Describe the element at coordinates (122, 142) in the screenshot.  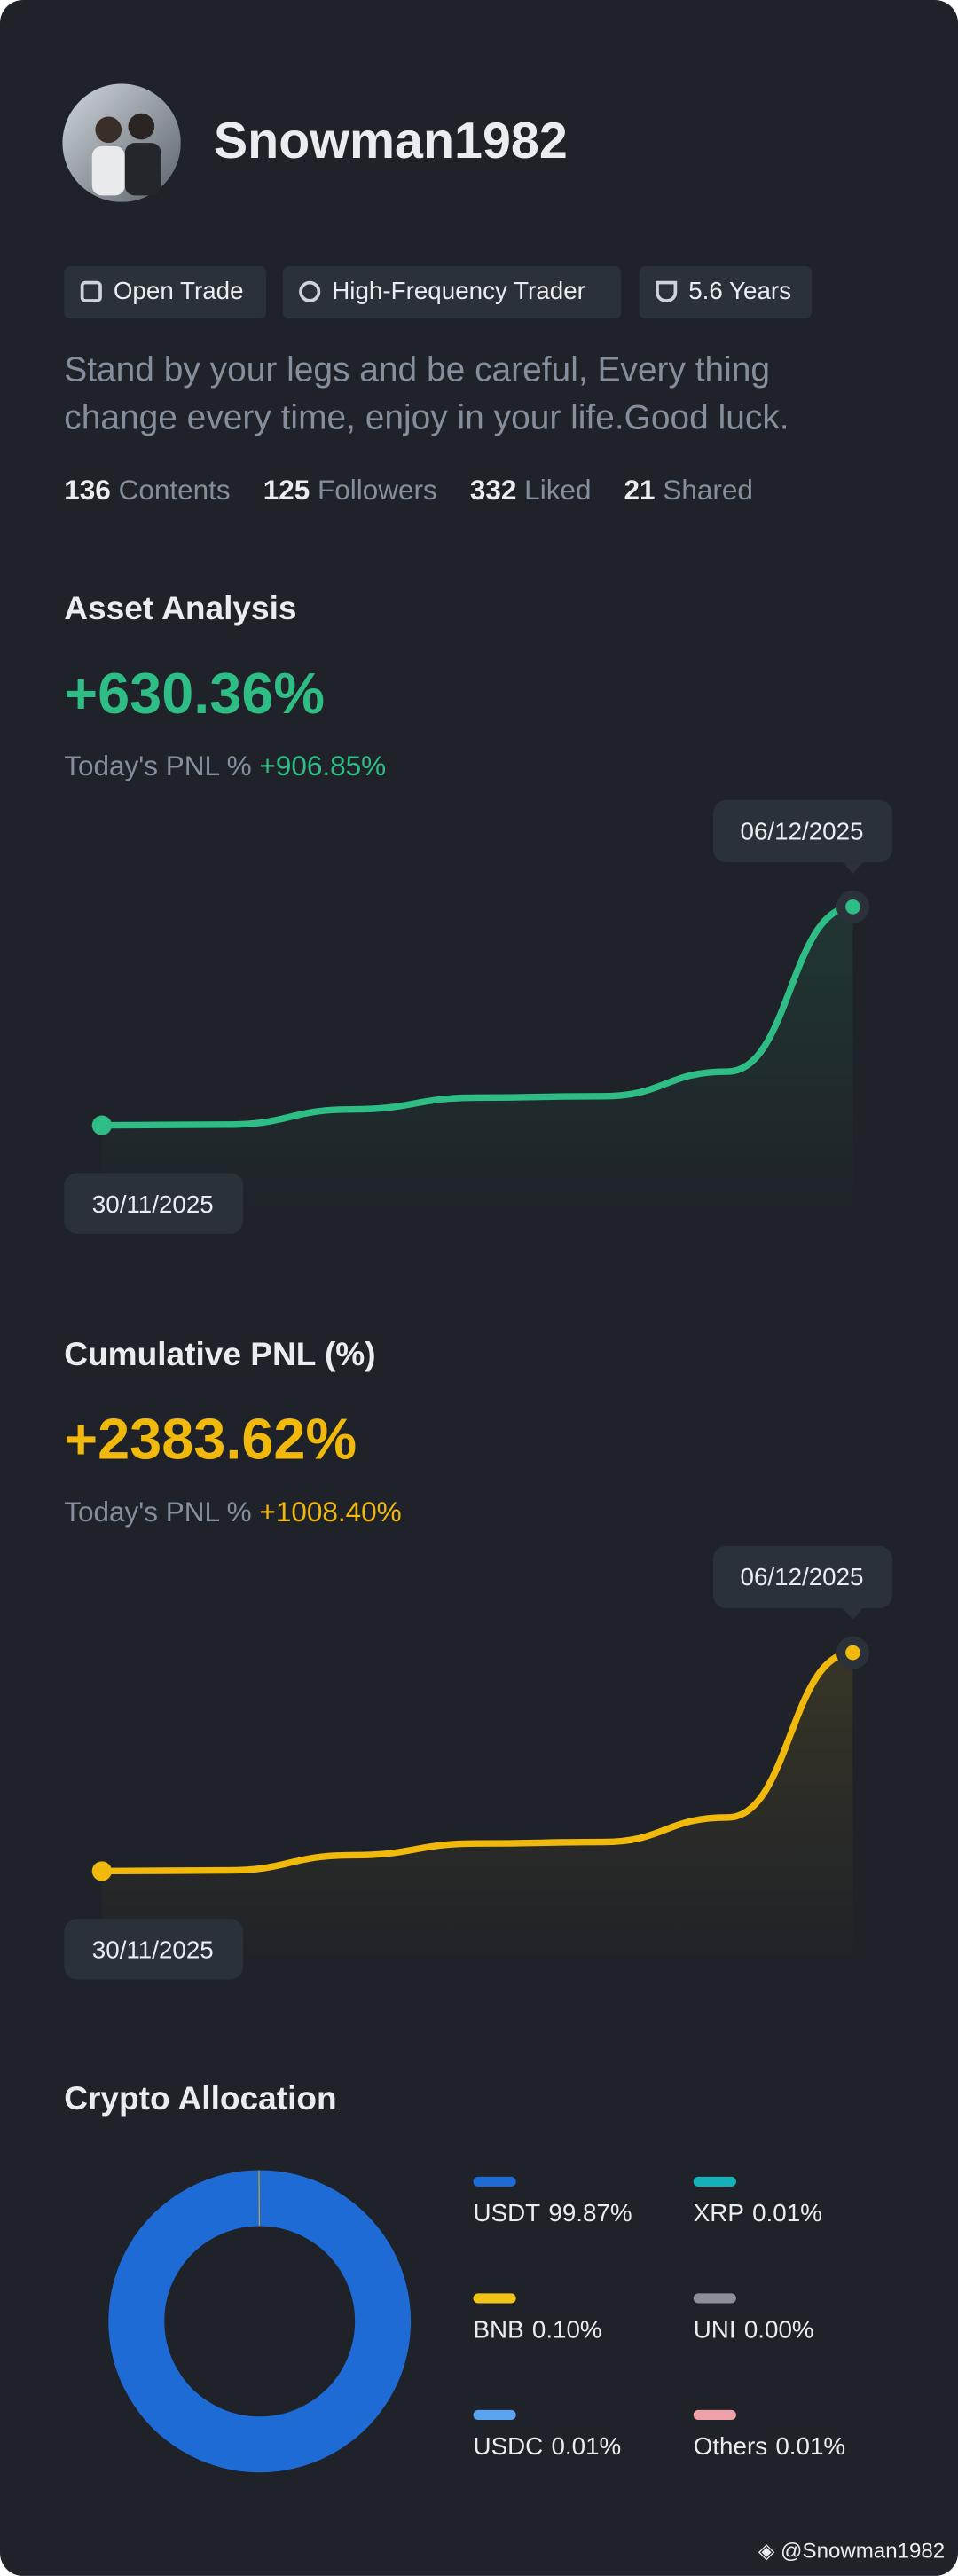
I see `avatar` at that location.